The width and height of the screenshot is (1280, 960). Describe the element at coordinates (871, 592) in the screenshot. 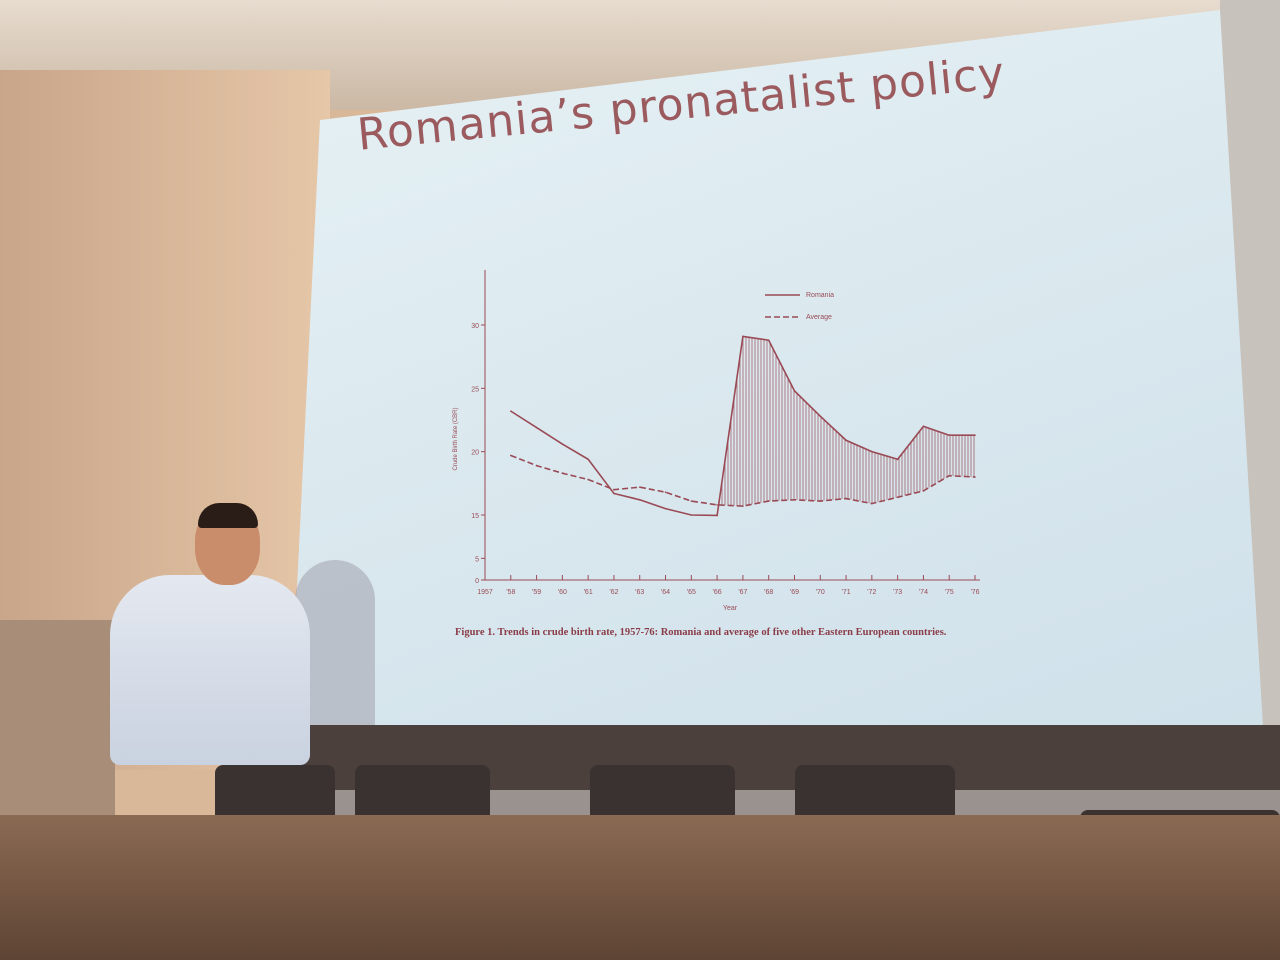

I see `x-tick-label: '72` at that location.